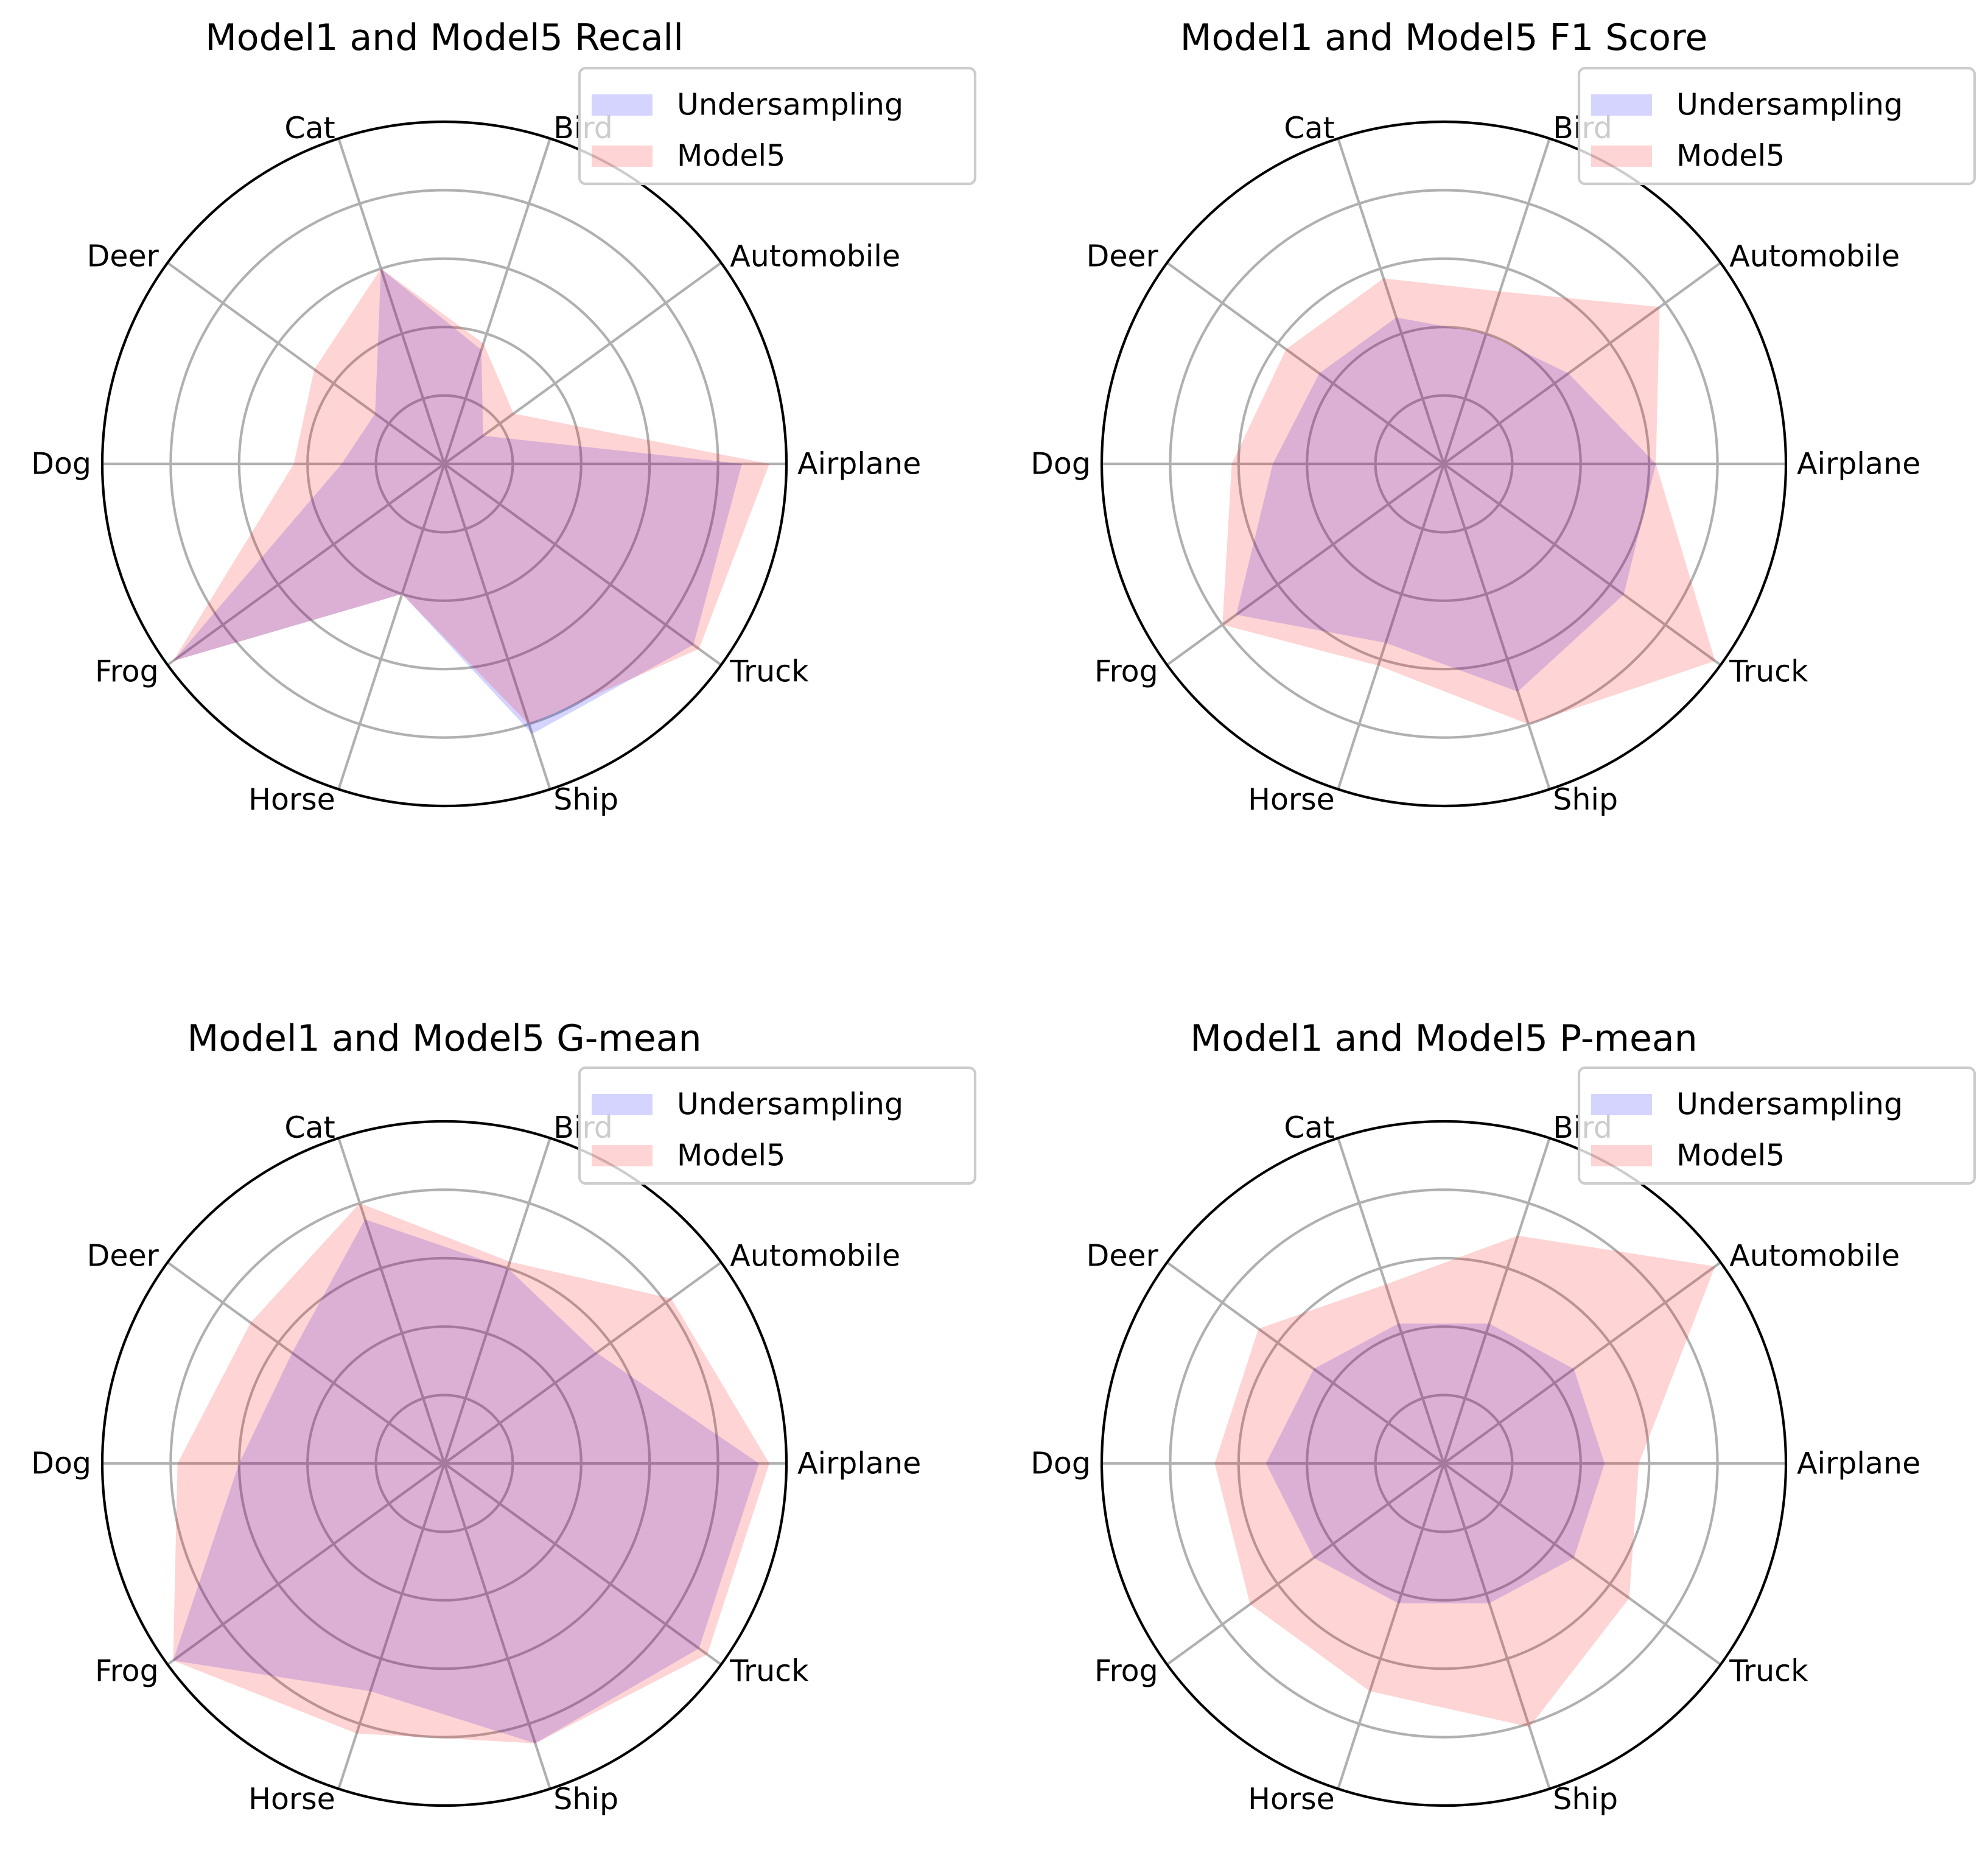 The height and width of the screenshot is (1864, 1988). Describe the element at coordinates (444, 37) in the screenshot. I see `chart-title: Model1 and Model5 Recall` at that location.